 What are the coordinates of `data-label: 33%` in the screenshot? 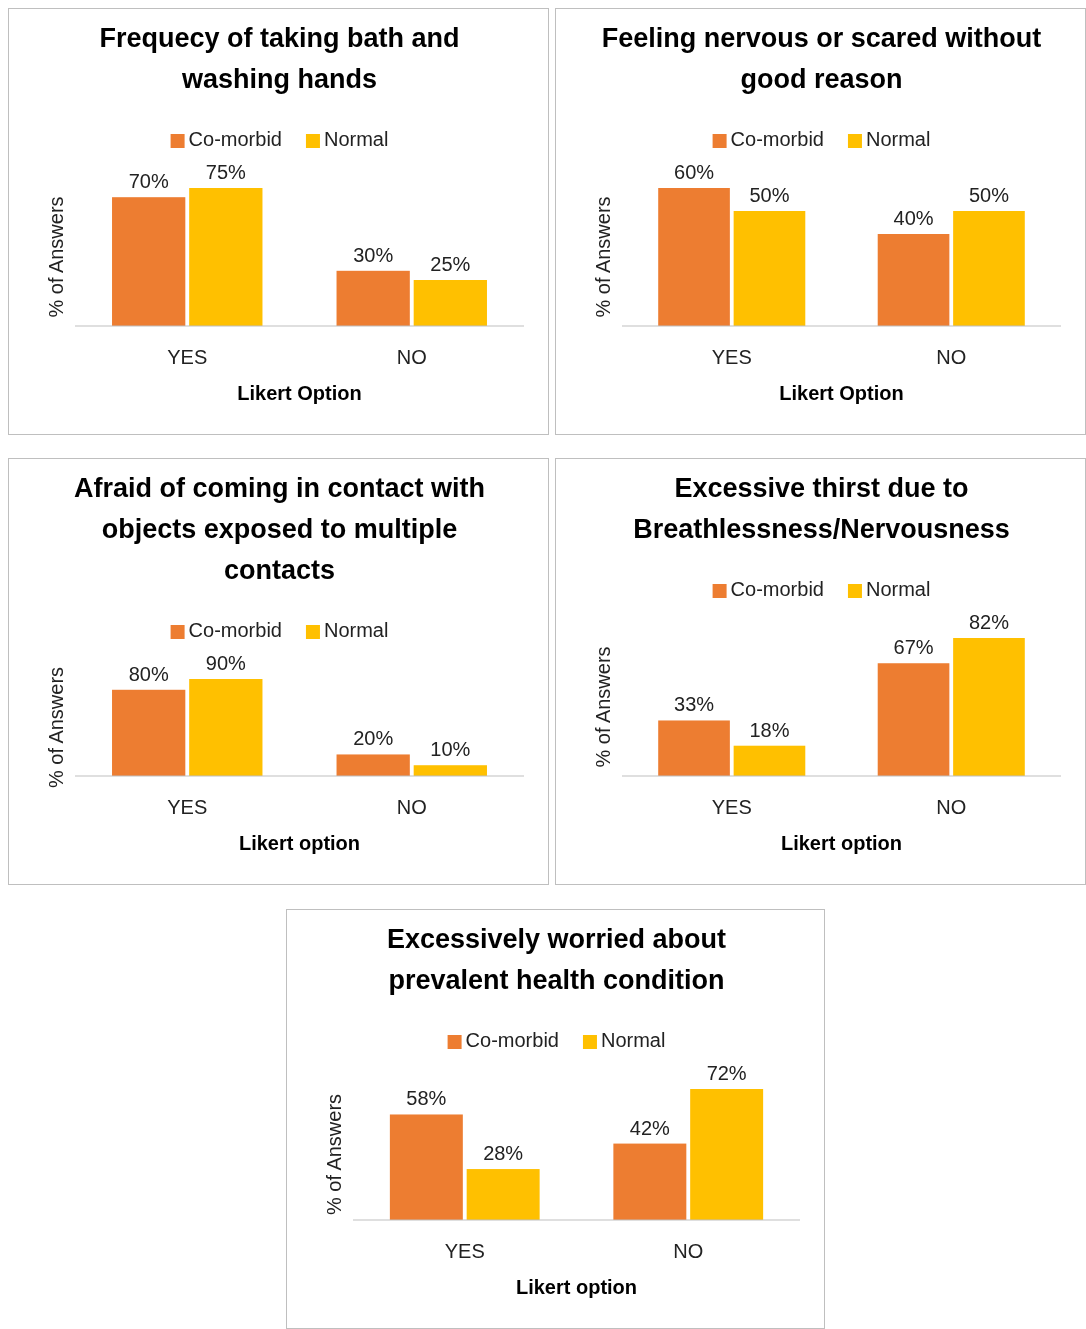 It's located at (694, 704).